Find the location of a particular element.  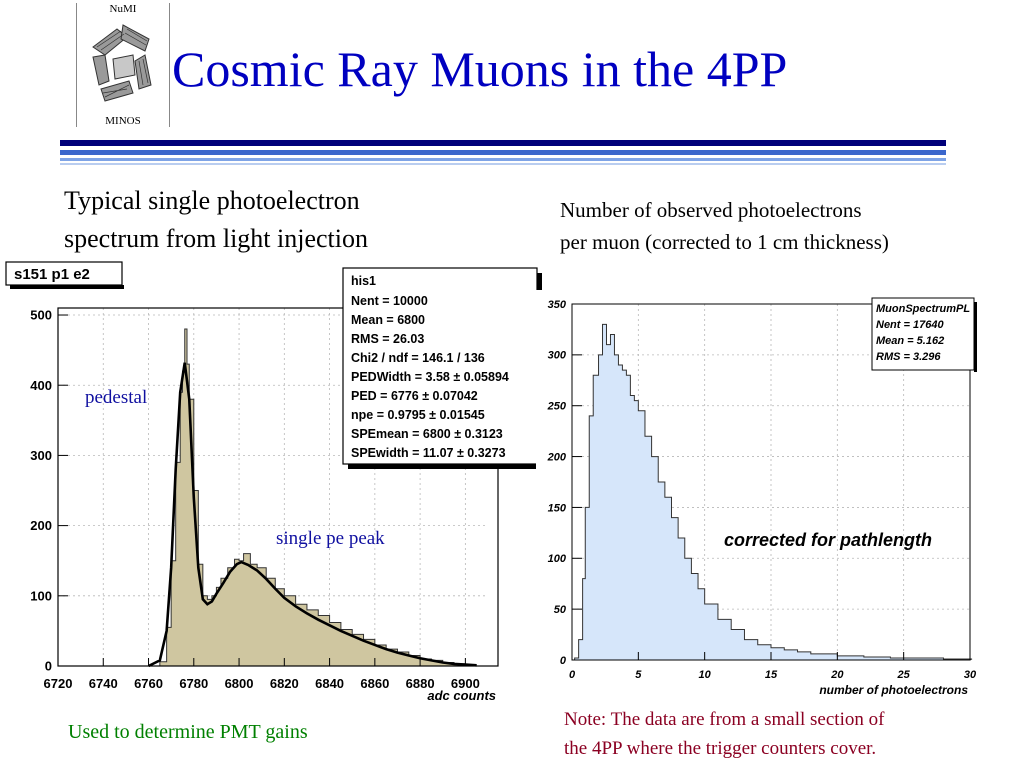

x-tick-label: 6860 is located at coordinates (374, 683).